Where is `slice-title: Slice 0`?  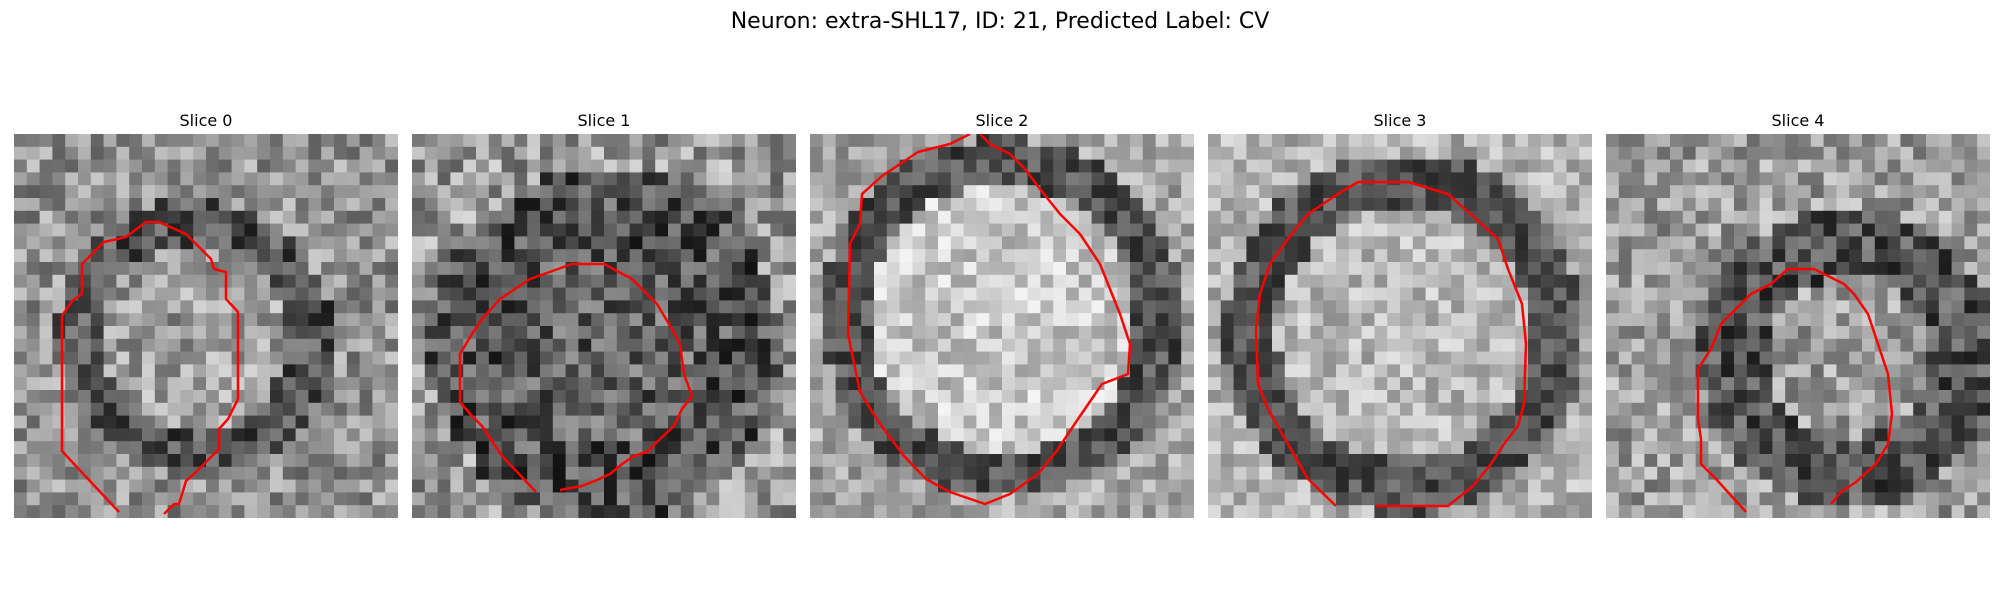 slice-title: Slice 0 is located at coordinates (206, 120).